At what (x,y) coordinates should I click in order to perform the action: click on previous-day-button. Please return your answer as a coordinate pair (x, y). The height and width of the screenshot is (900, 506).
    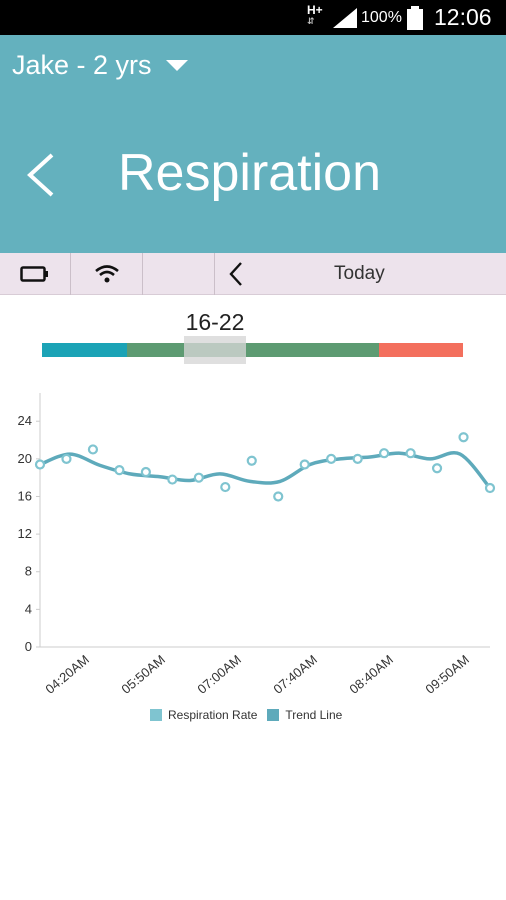
    Looking at the image, I should click on (236, 274).